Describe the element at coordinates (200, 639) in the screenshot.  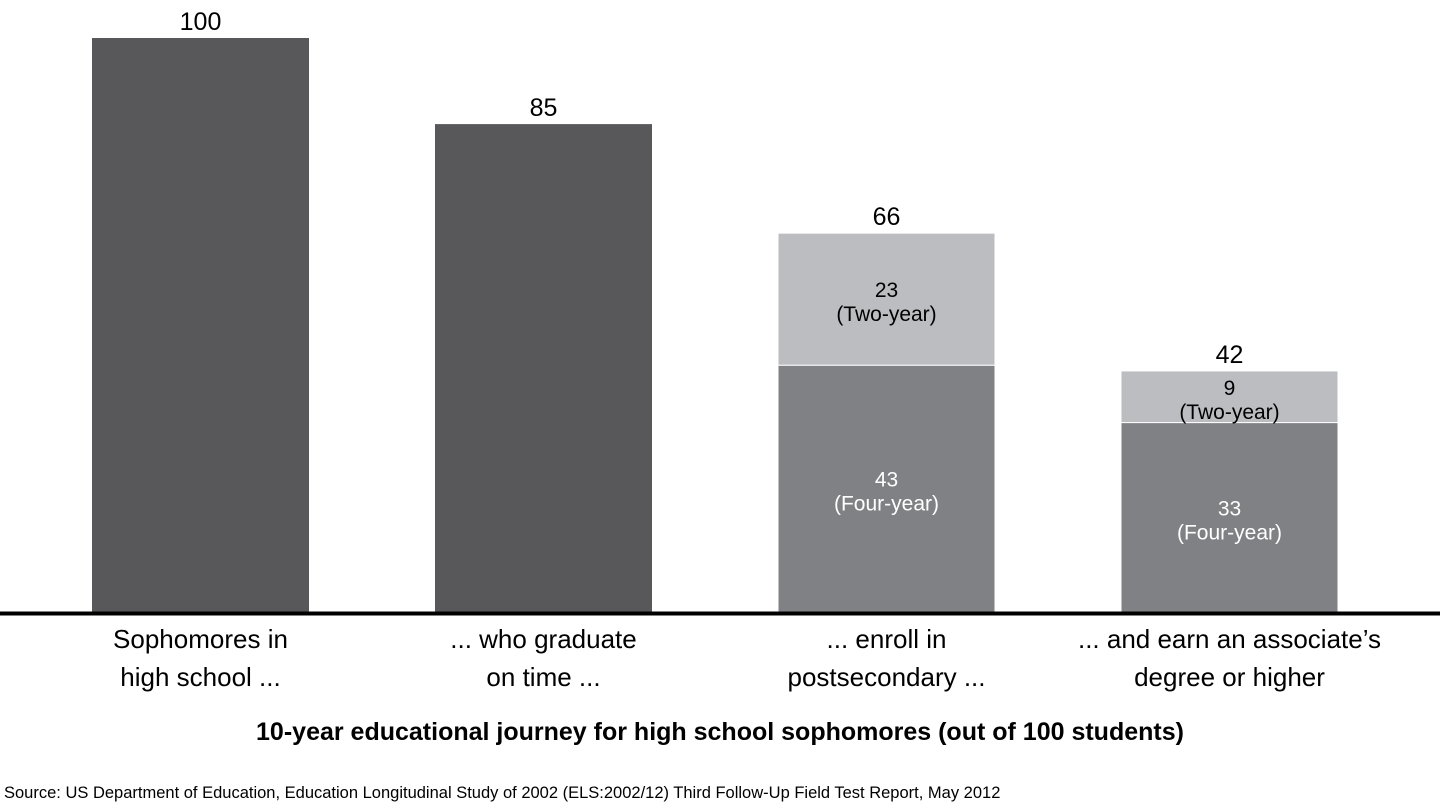
I see `category-label: Sophomores in` at that location.